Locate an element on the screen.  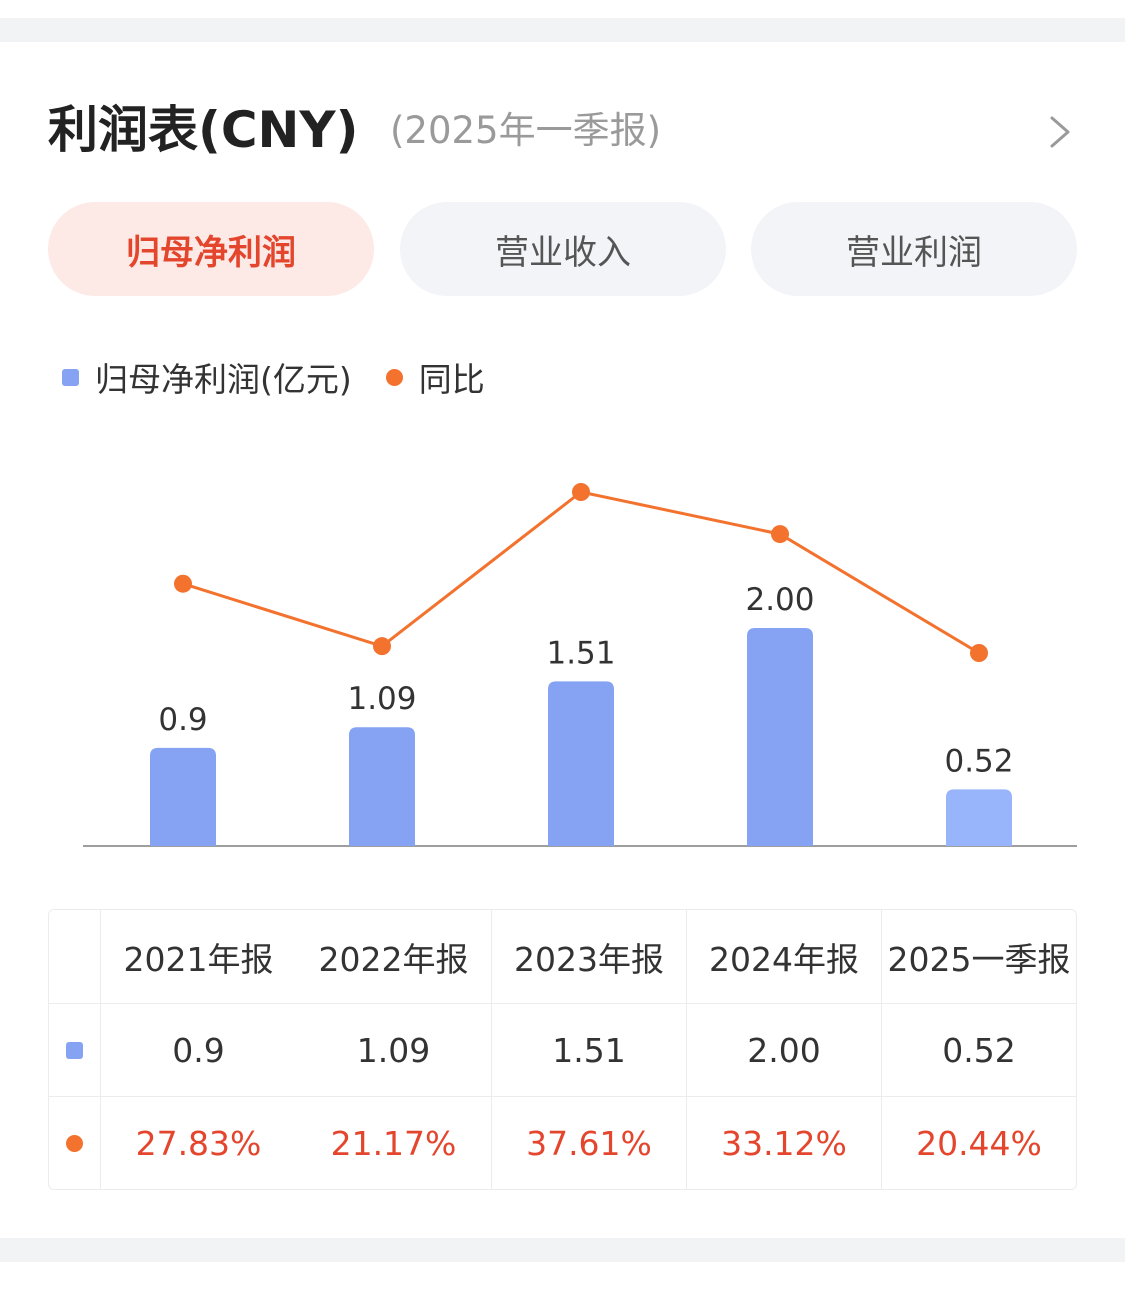
table-header-cell: 2022年报 is located at coordinates (393, 959).